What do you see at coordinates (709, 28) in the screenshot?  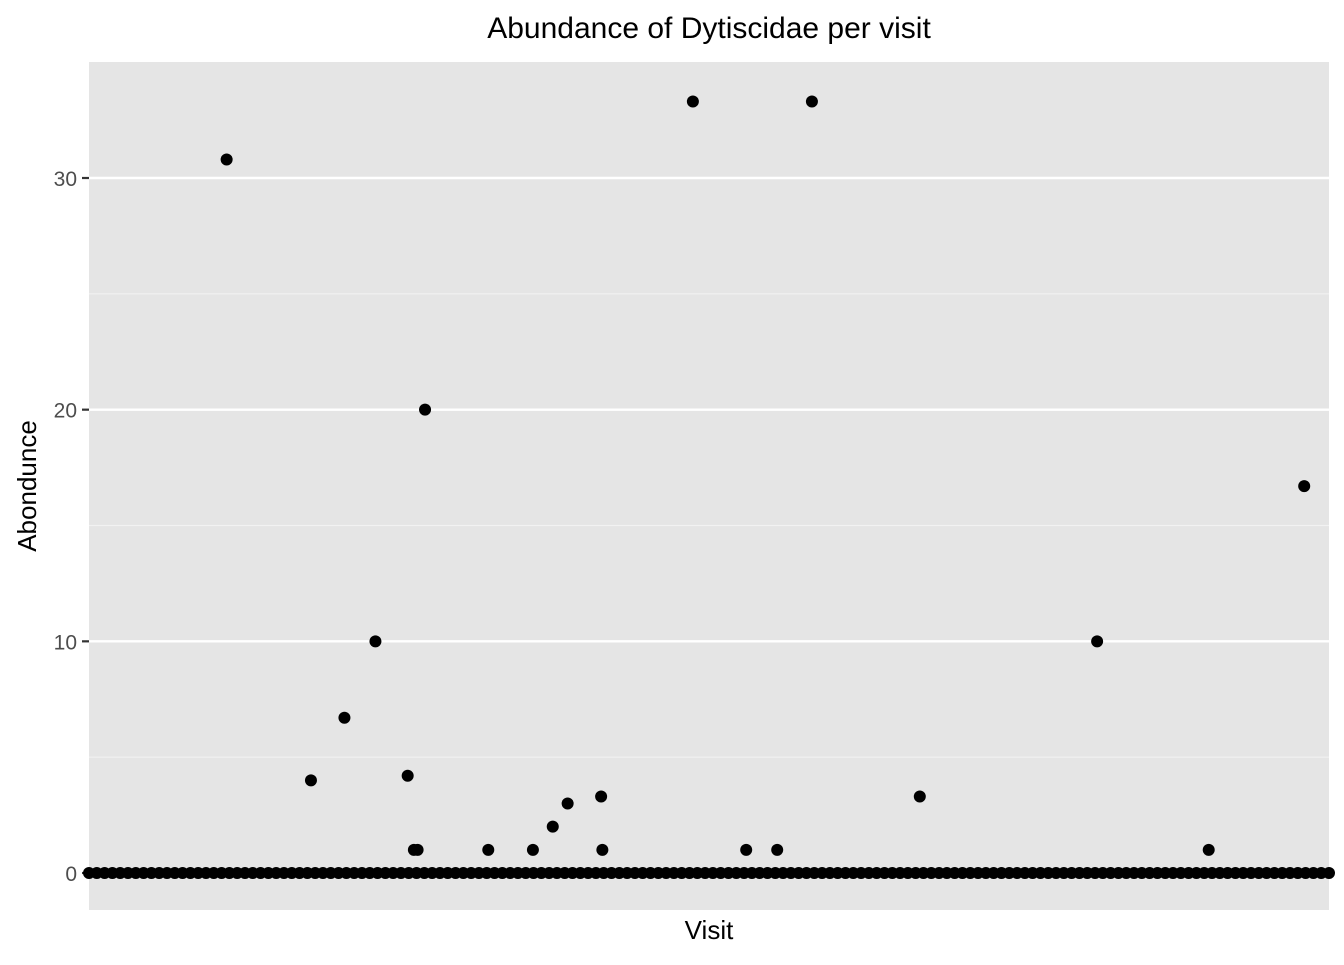 I see `chart-title: Abundance of Dytiscidae per visit` at bounding box center [709, 28].